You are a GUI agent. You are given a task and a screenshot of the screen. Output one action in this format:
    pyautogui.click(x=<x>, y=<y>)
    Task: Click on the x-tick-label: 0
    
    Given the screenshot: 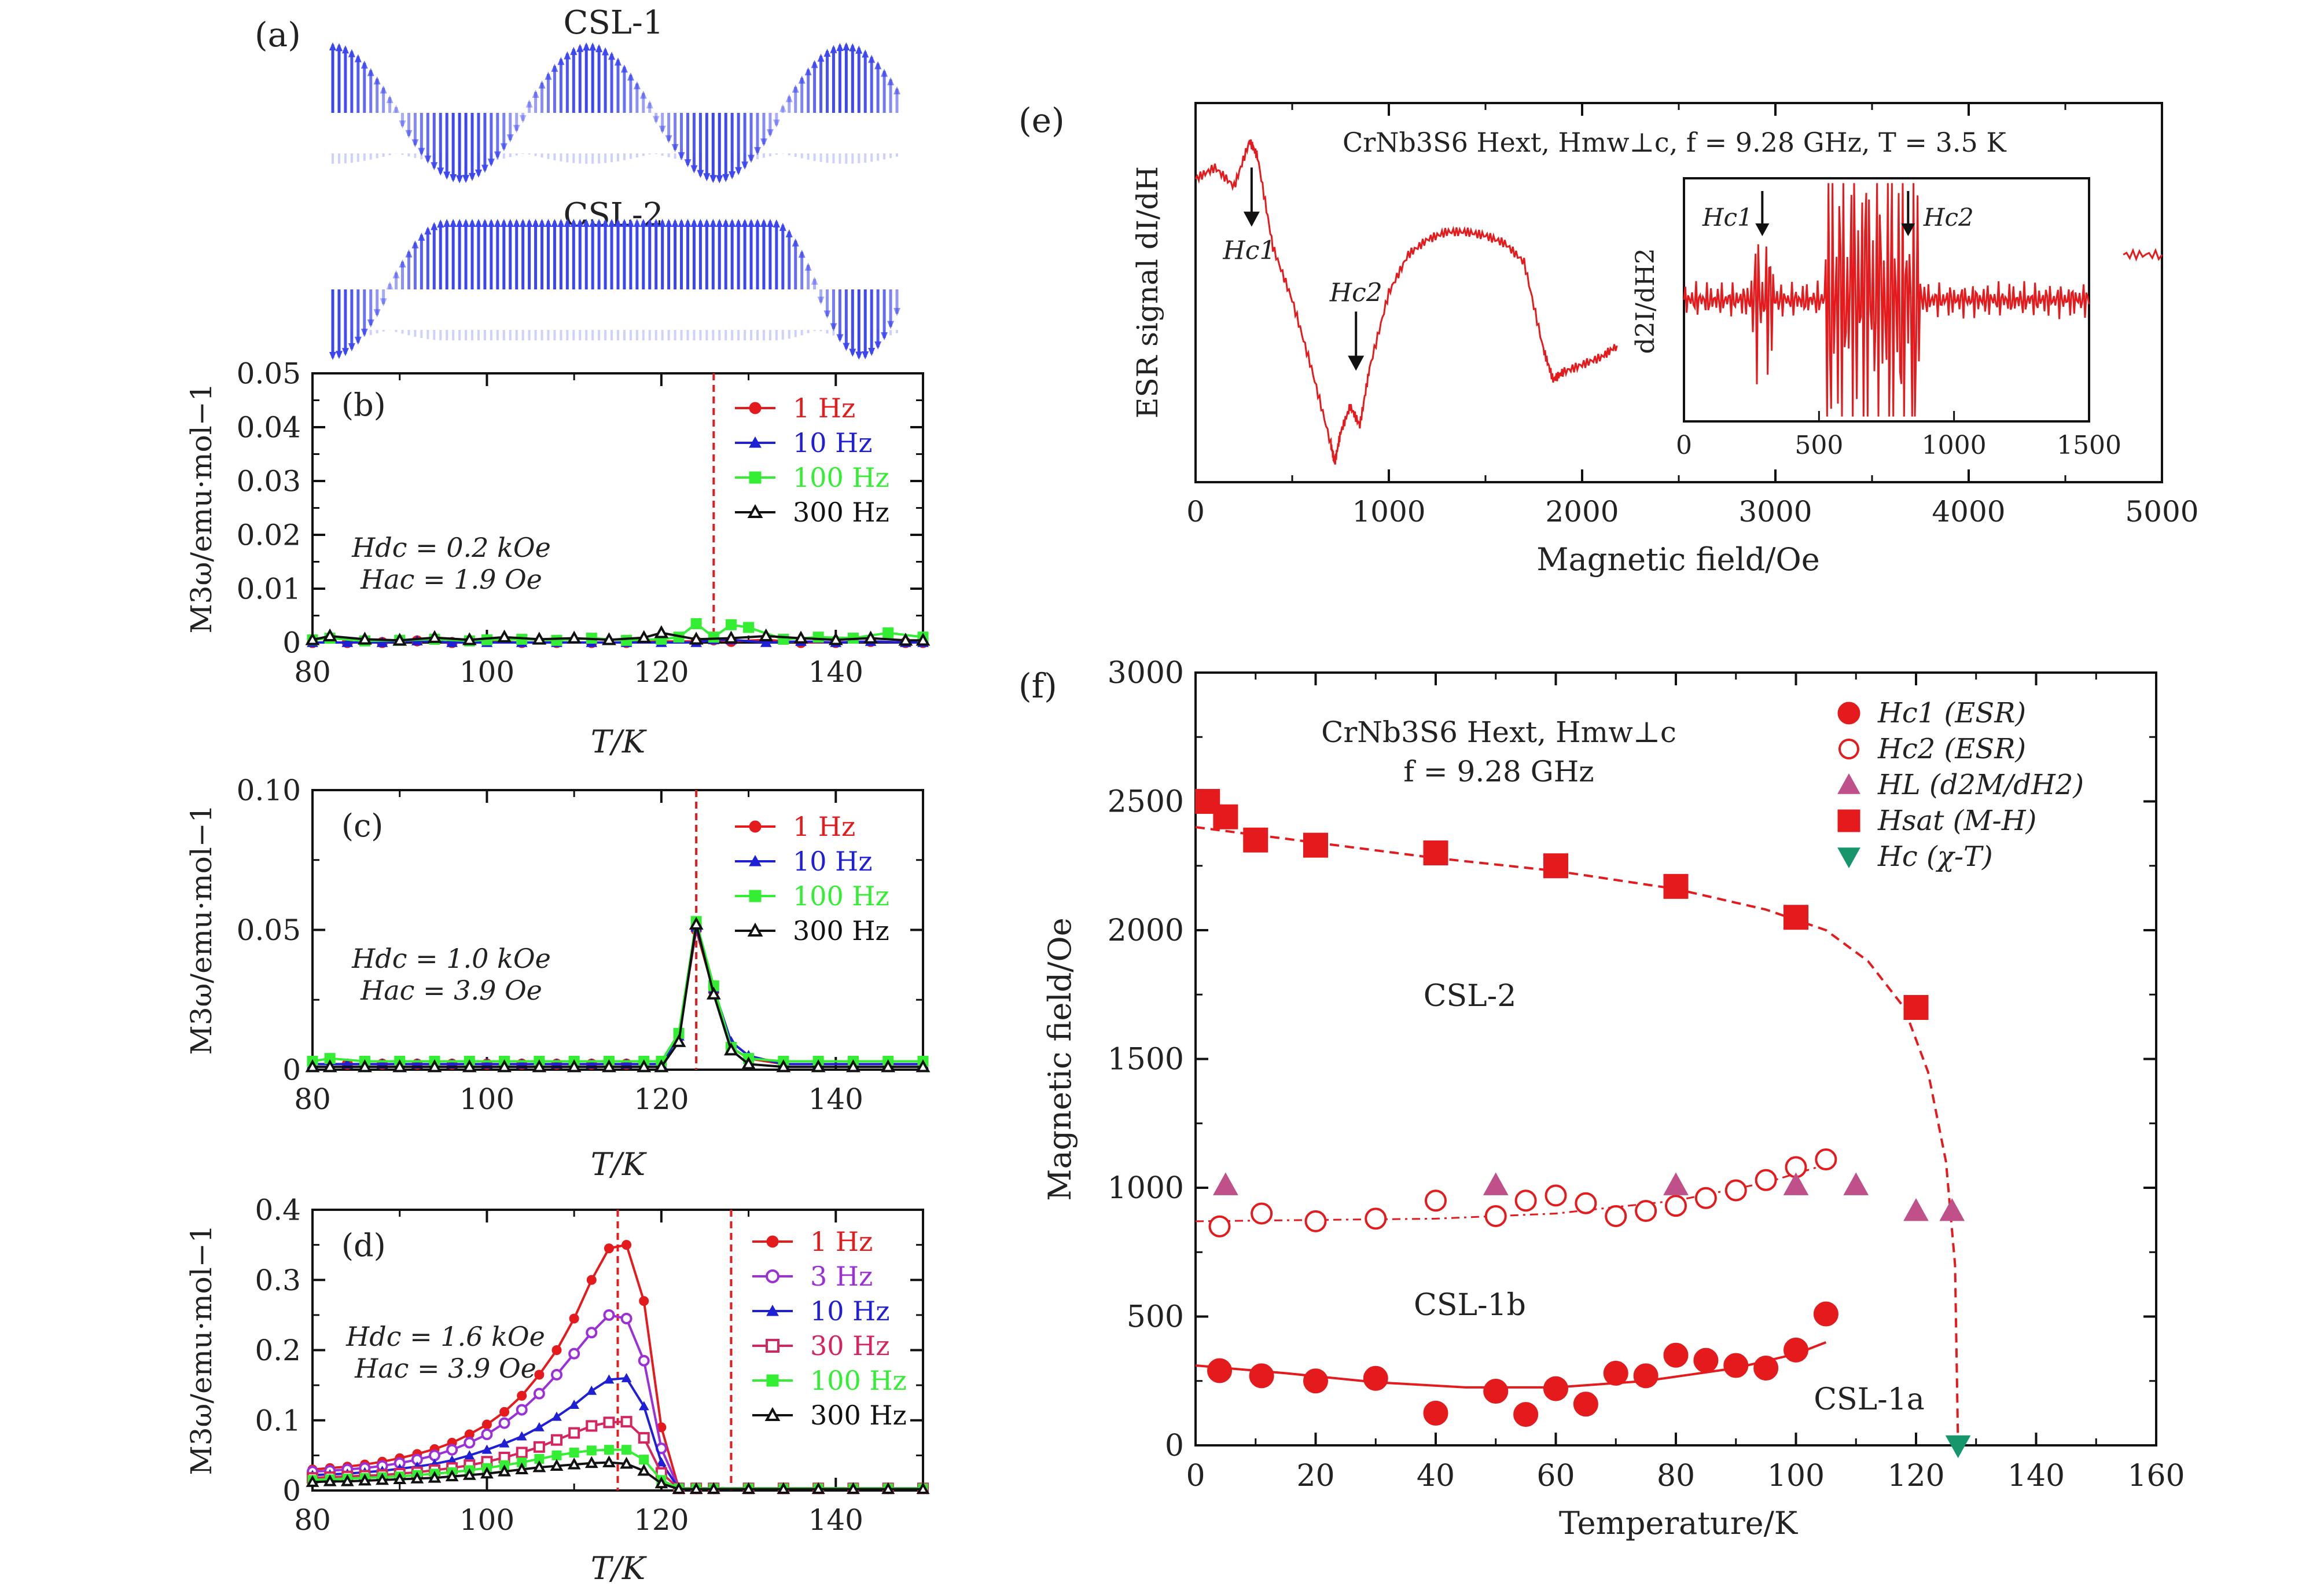 What is the action you would take?
    pyautogui.click(x=1196, y=1476)
    